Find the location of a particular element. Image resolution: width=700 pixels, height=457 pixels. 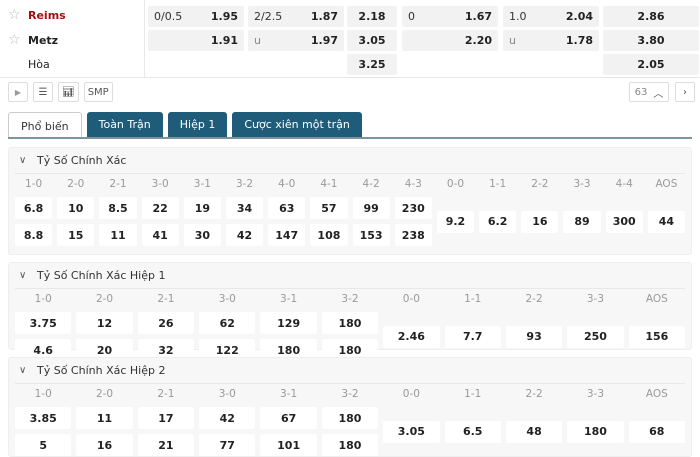

home-score-odds: 17 is located at coordinates (166, 418).